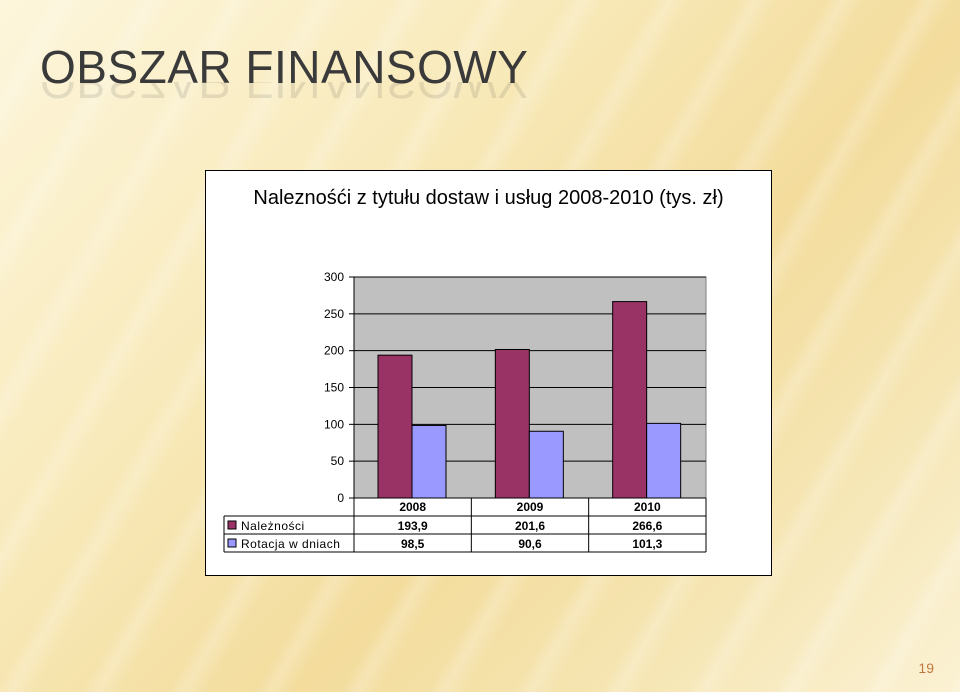 The width and height of the screenshot is (960, 692). What do you see at coordinates (647, 544) in the screenshot?
I see `data-label: 101,3` at bounding box center [647, 544].